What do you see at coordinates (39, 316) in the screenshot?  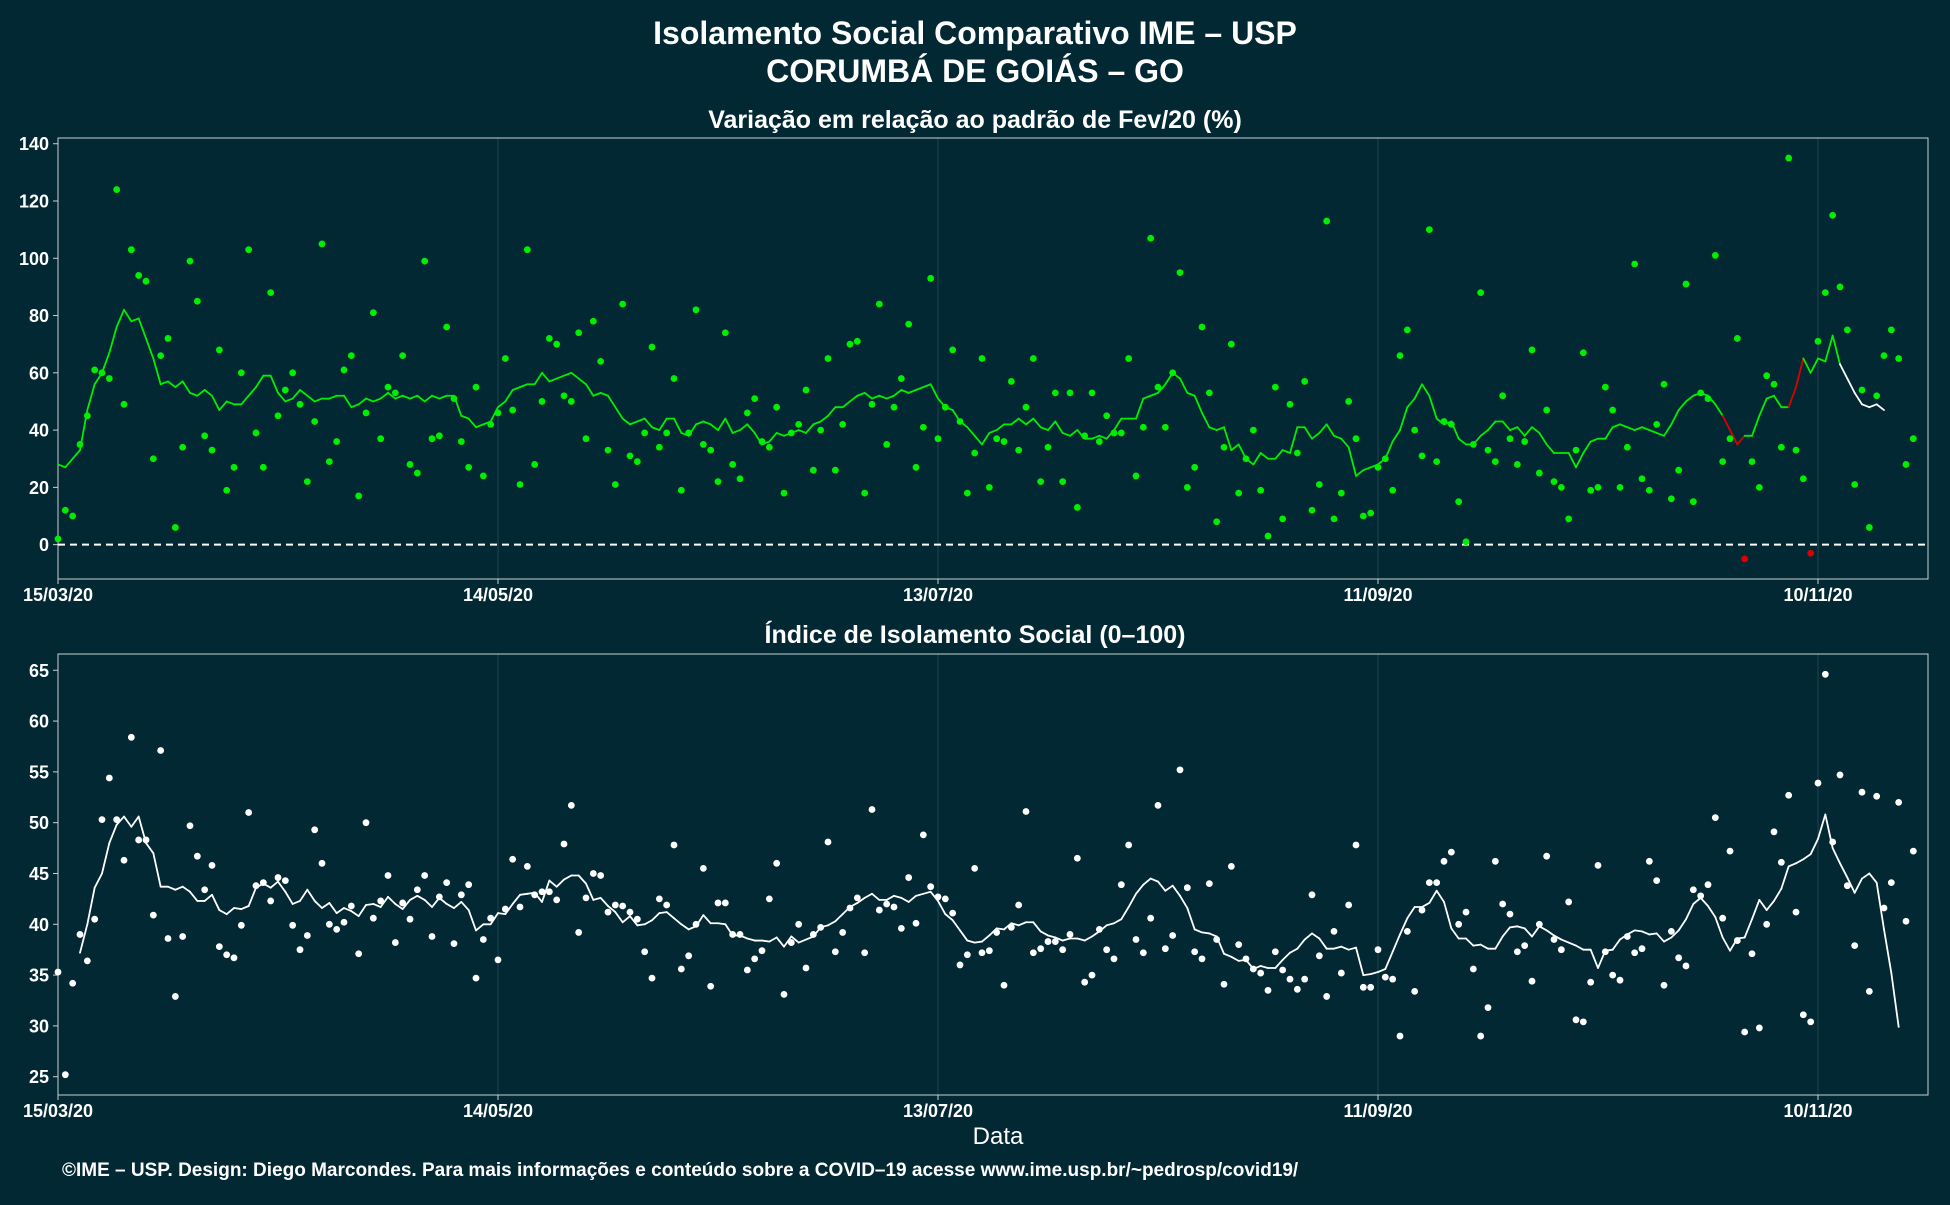 I see `panel-1-y-tick-label-4: 80` at bounding box center [39, 316].